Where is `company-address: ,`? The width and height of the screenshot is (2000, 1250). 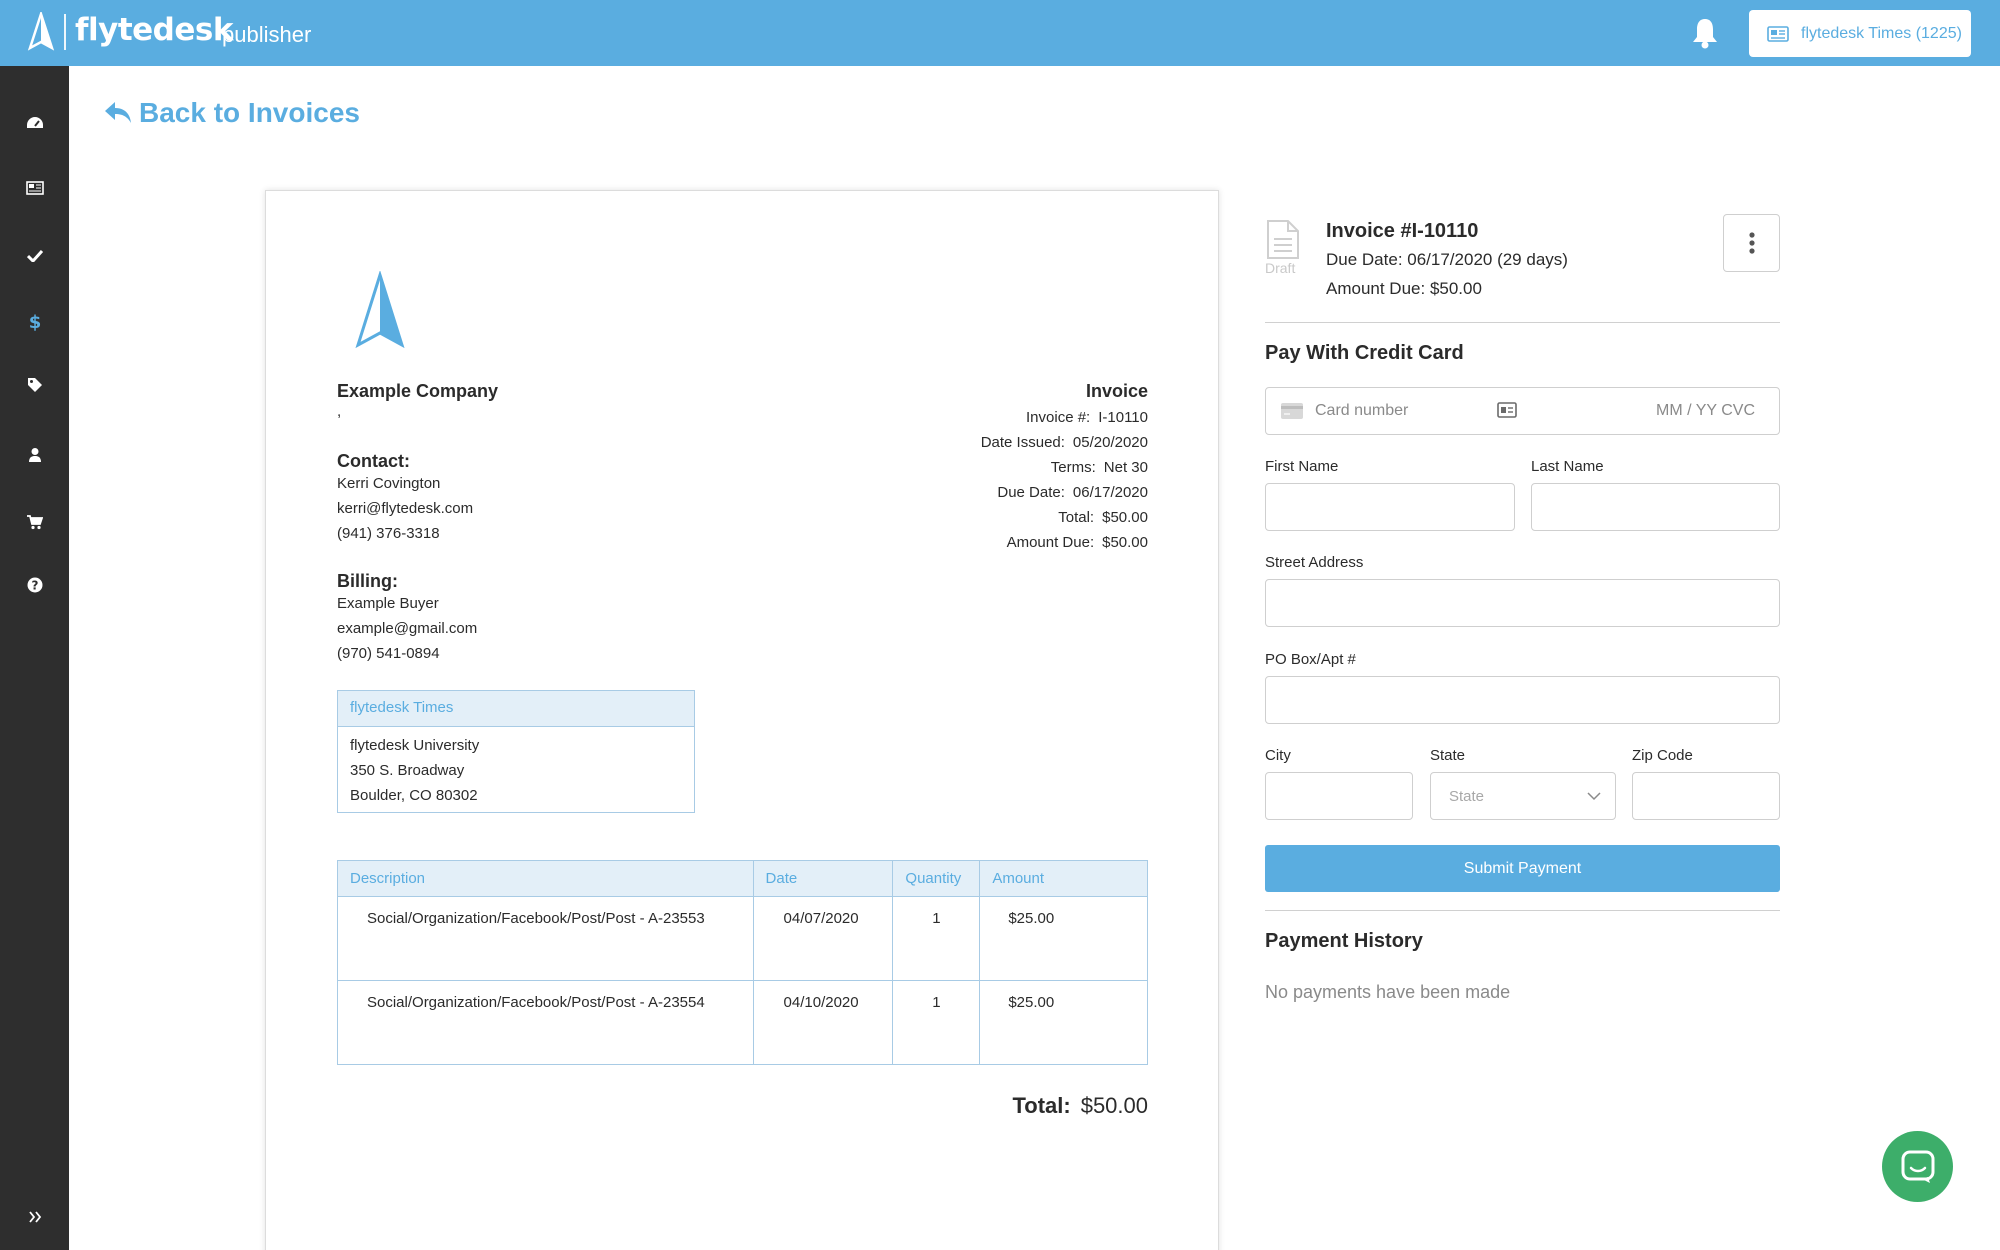
company-address: , is located at coordinates (339, 411).